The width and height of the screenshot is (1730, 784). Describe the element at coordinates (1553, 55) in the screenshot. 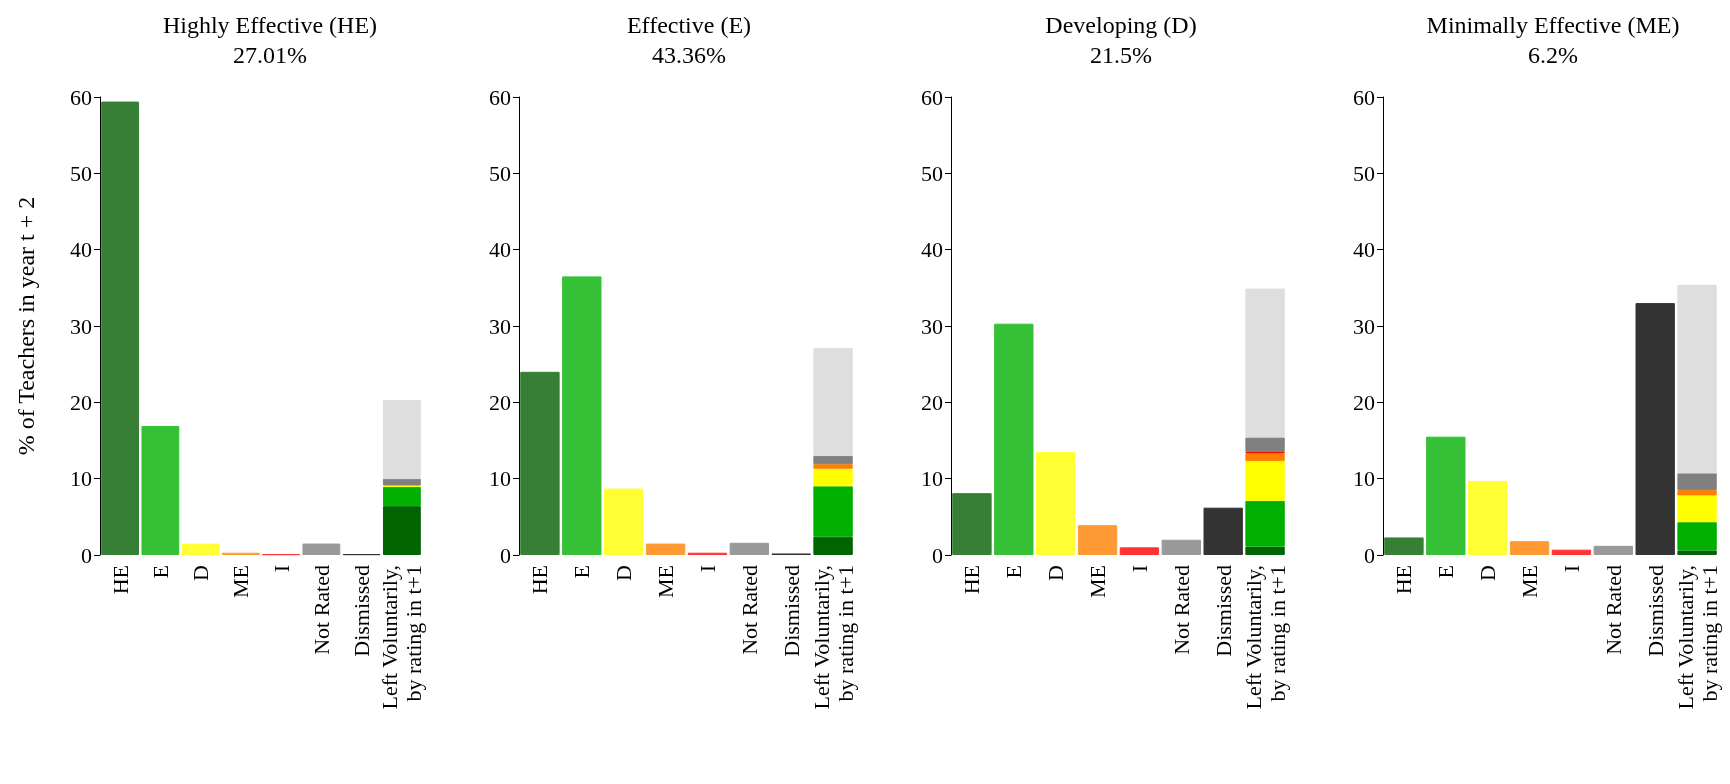

I see `chart-subtitle: 6.2%` at that location.